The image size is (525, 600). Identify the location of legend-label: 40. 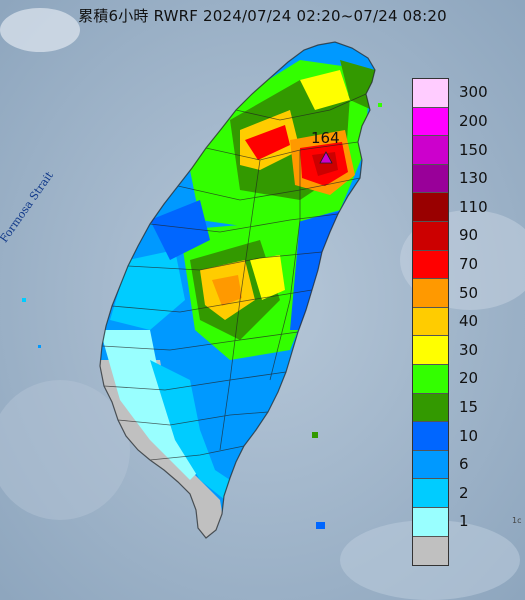
(469, 321).